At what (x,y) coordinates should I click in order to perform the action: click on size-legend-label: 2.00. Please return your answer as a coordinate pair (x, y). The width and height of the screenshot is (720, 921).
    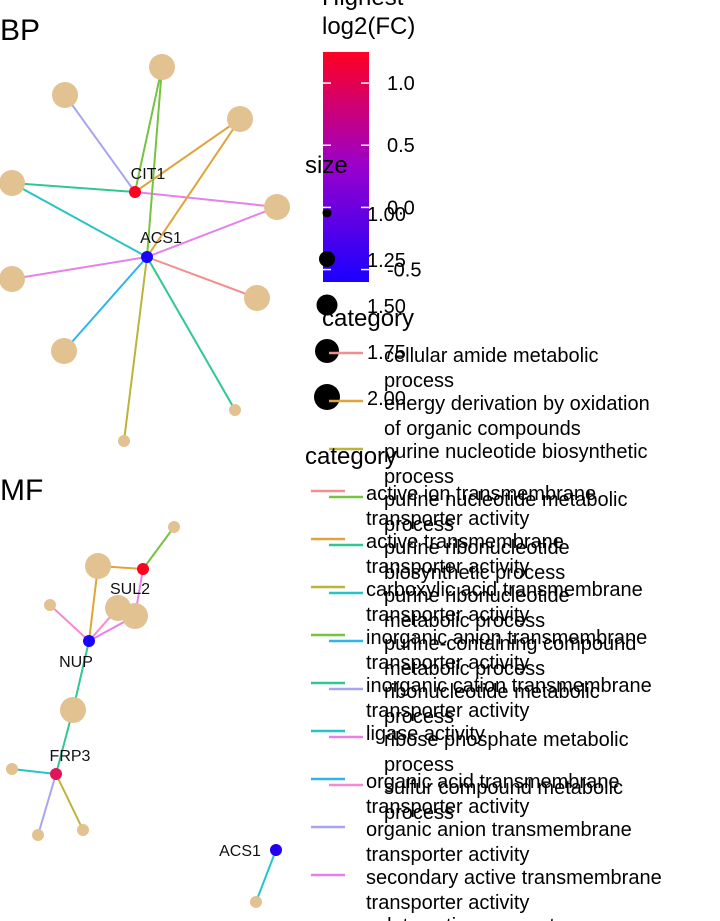
    Looking at the image, I should click on (386, 399).